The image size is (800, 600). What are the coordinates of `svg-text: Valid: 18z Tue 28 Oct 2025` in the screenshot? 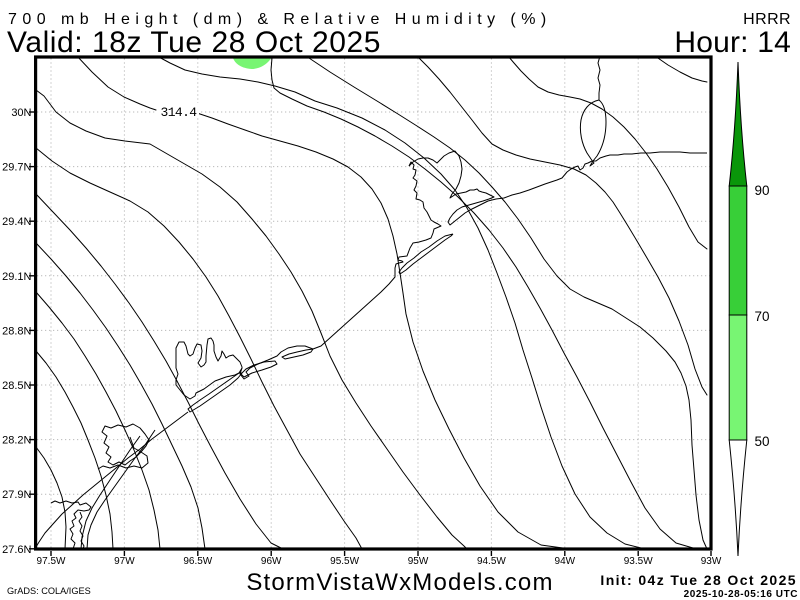 It's located at (194, 42).